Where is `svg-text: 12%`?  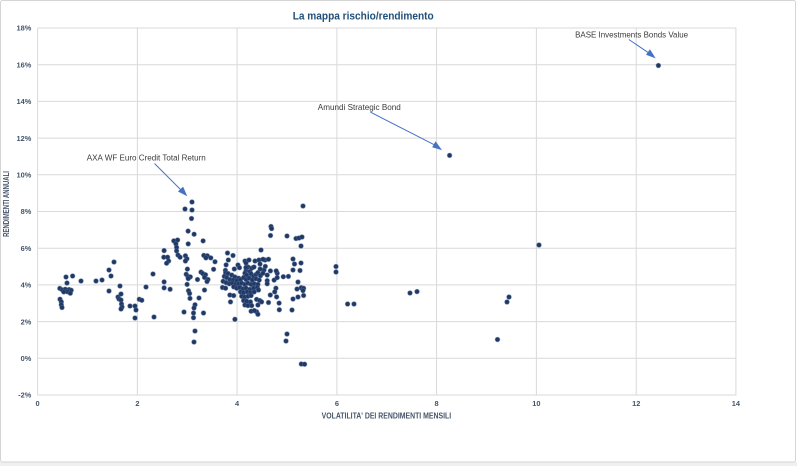 svg-text: 12% is located at coordinates (24, 138).